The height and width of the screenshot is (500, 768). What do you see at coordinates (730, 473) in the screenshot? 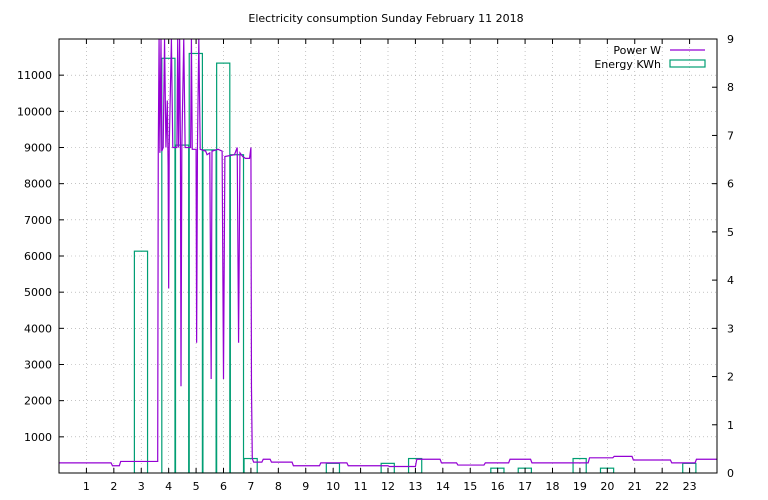
I see `y-right-tick-label: 0` at bounding box center [730, 473].